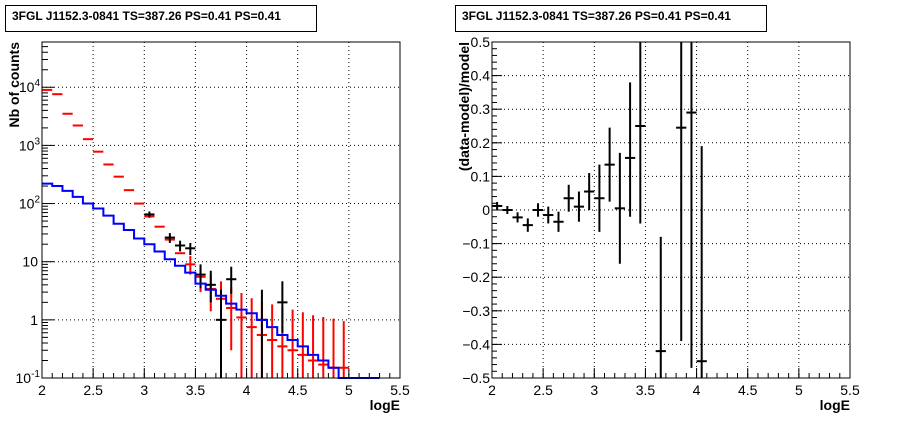 The height and width of the screenshot is (421, 898). What do you see at coordinates (464, 106) in the screenshot?
I see `y-axis-label: (data-model)/model` at bounding box center [464, 106].